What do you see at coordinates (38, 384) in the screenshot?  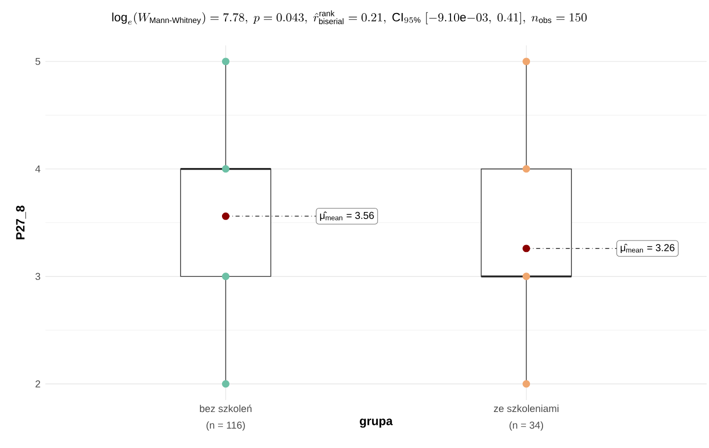 I see `y-tick-label: 2` at bounding box center [38, 384].